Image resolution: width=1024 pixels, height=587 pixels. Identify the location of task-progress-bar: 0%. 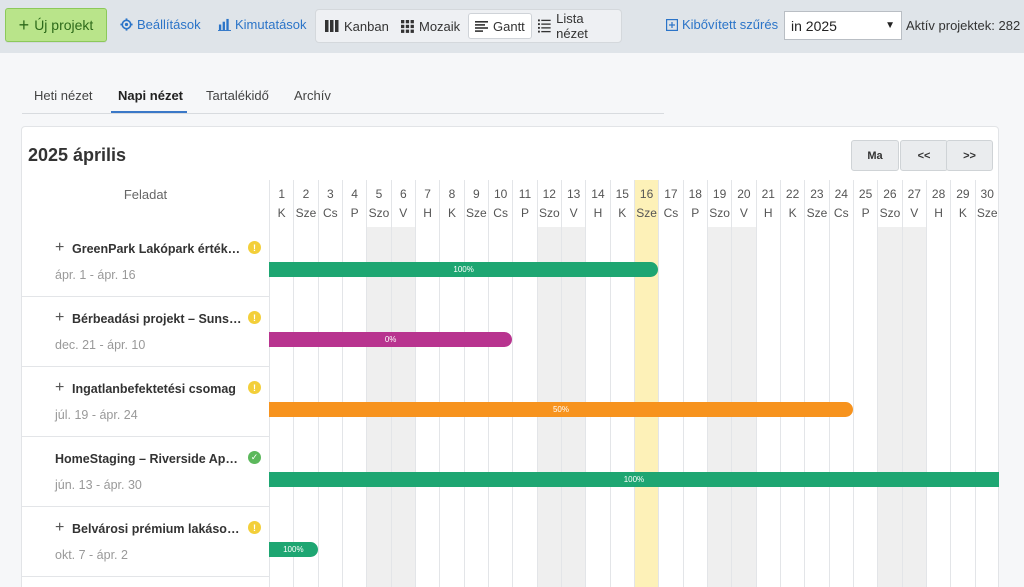
(391, 339).